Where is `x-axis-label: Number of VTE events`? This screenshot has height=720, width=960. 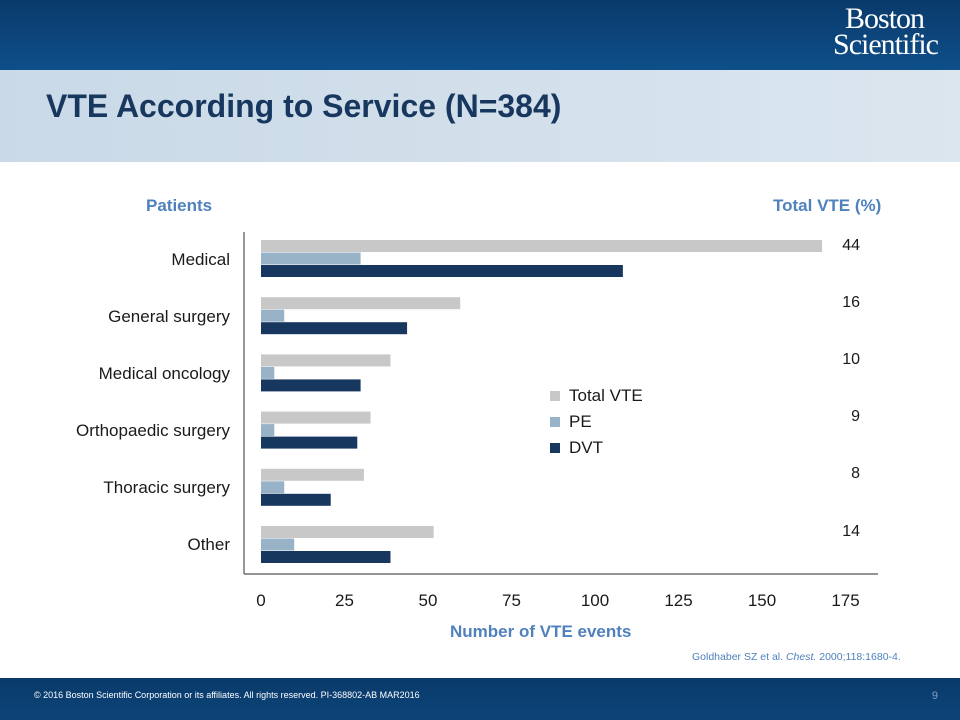 x-axis-label: Number of VTE events is located at coordinates (541, 631).